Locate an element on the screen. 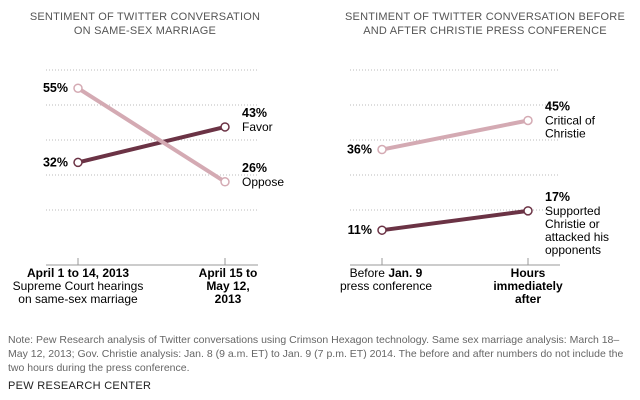  category-label: Supreme Court hearings is located at coordinates (78, 286).